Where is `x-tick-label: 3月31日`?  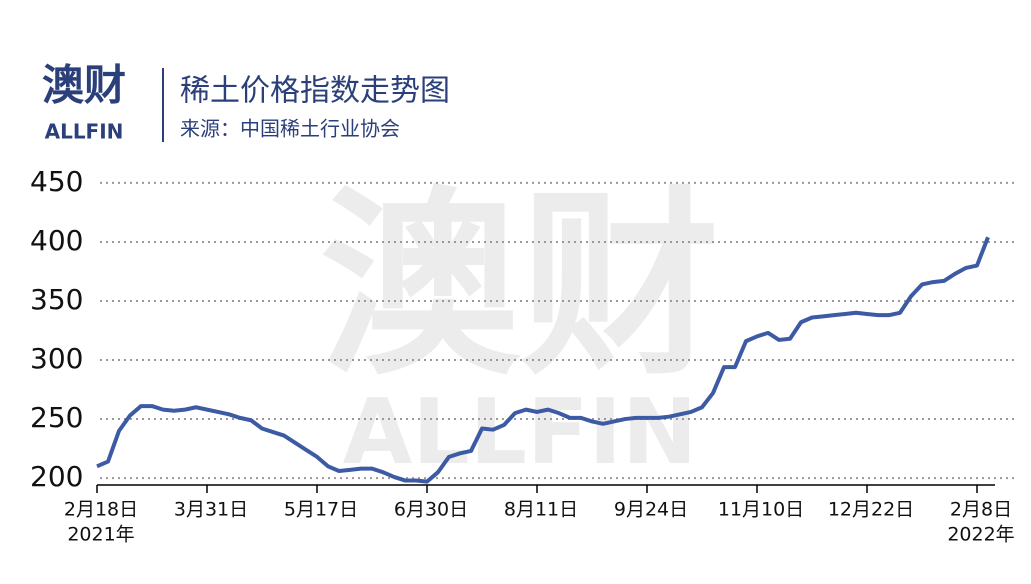
x-tick-label: 3月31日 is located at coordinates (211, 510).